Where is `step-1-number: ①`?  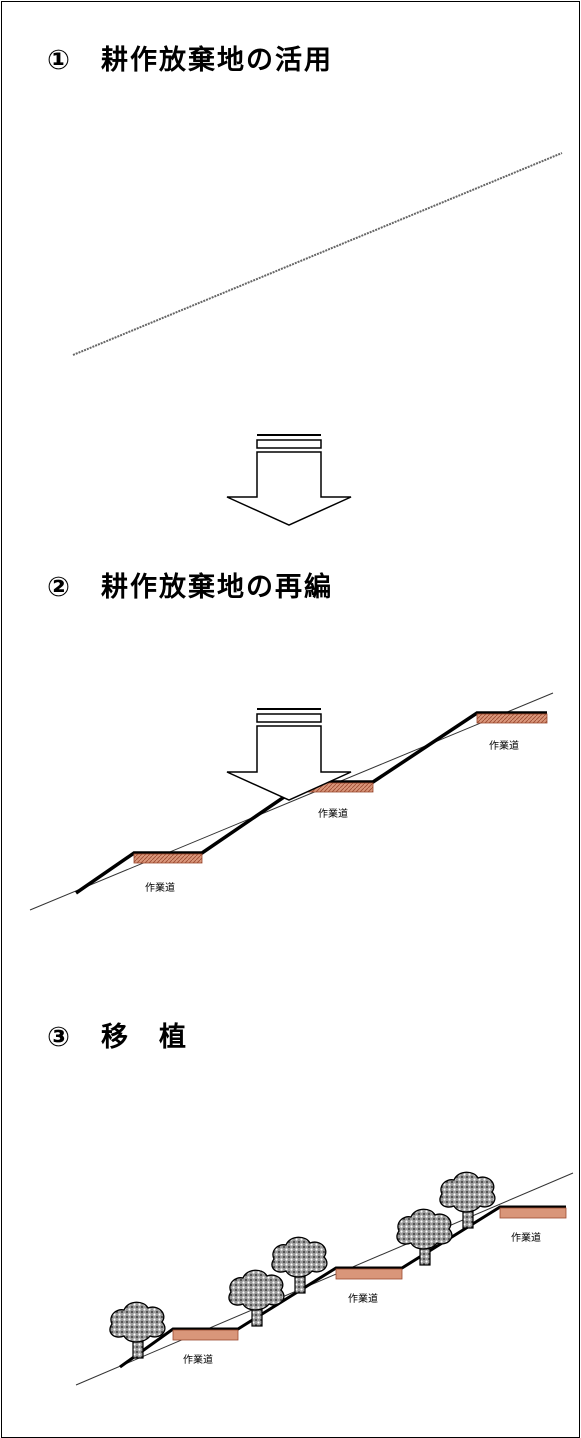 step-1-number: ① is located at coordinates (59, 60).